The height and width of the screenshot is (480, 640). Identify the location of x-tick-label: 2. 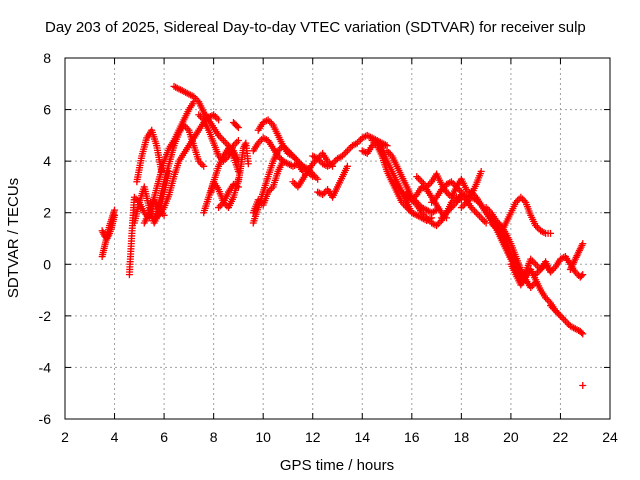
(65, 437).